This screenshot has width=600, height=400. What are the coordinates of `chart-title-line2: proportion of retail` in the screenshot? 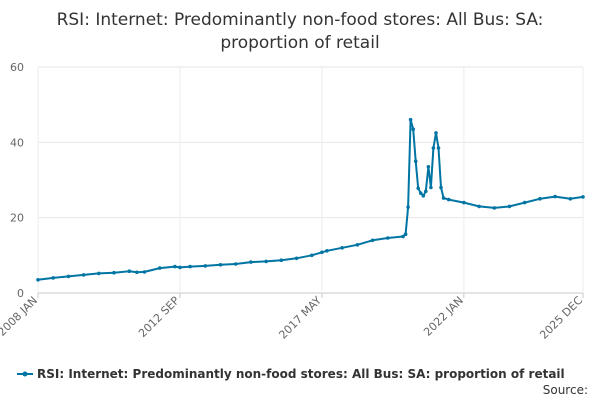 It's located at (299, 43).